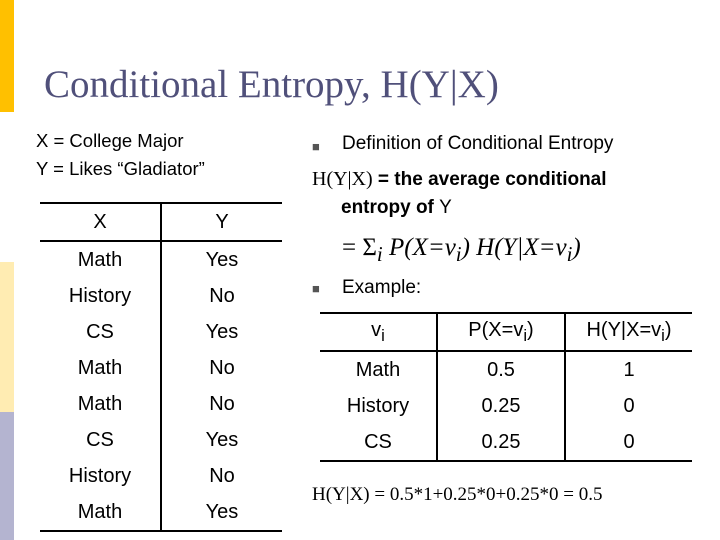  I want to click on example-header-cell: P(X=vi), so click(501, 332).